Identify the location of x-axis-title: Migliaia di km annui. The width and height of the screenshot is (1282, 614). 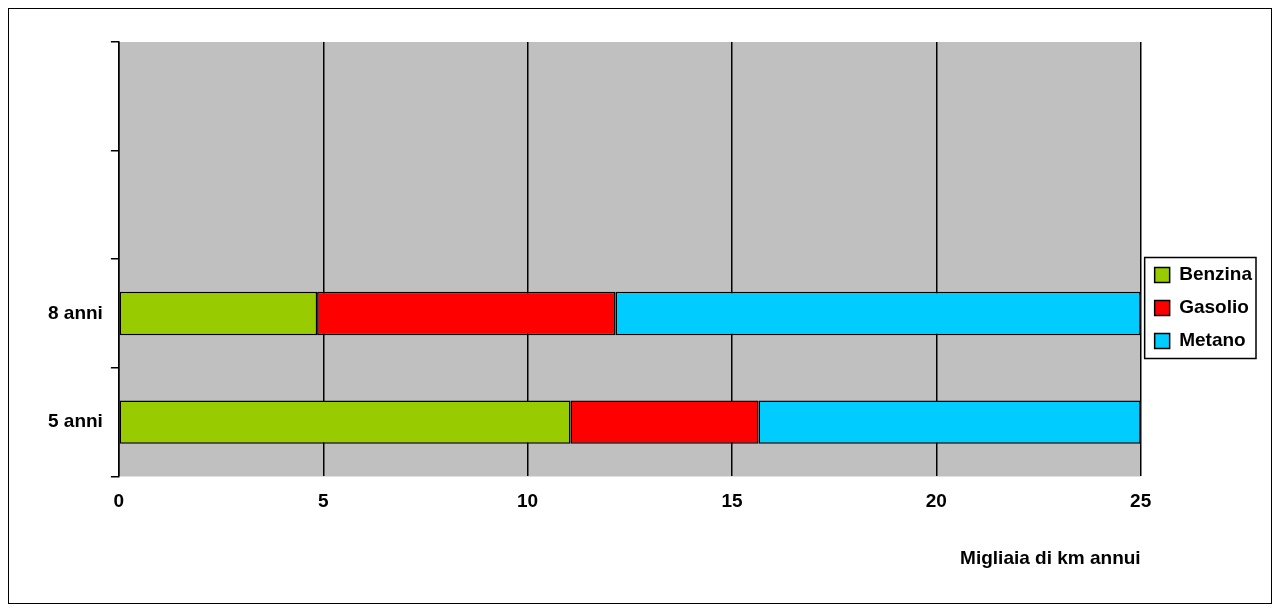
(1050, 557).